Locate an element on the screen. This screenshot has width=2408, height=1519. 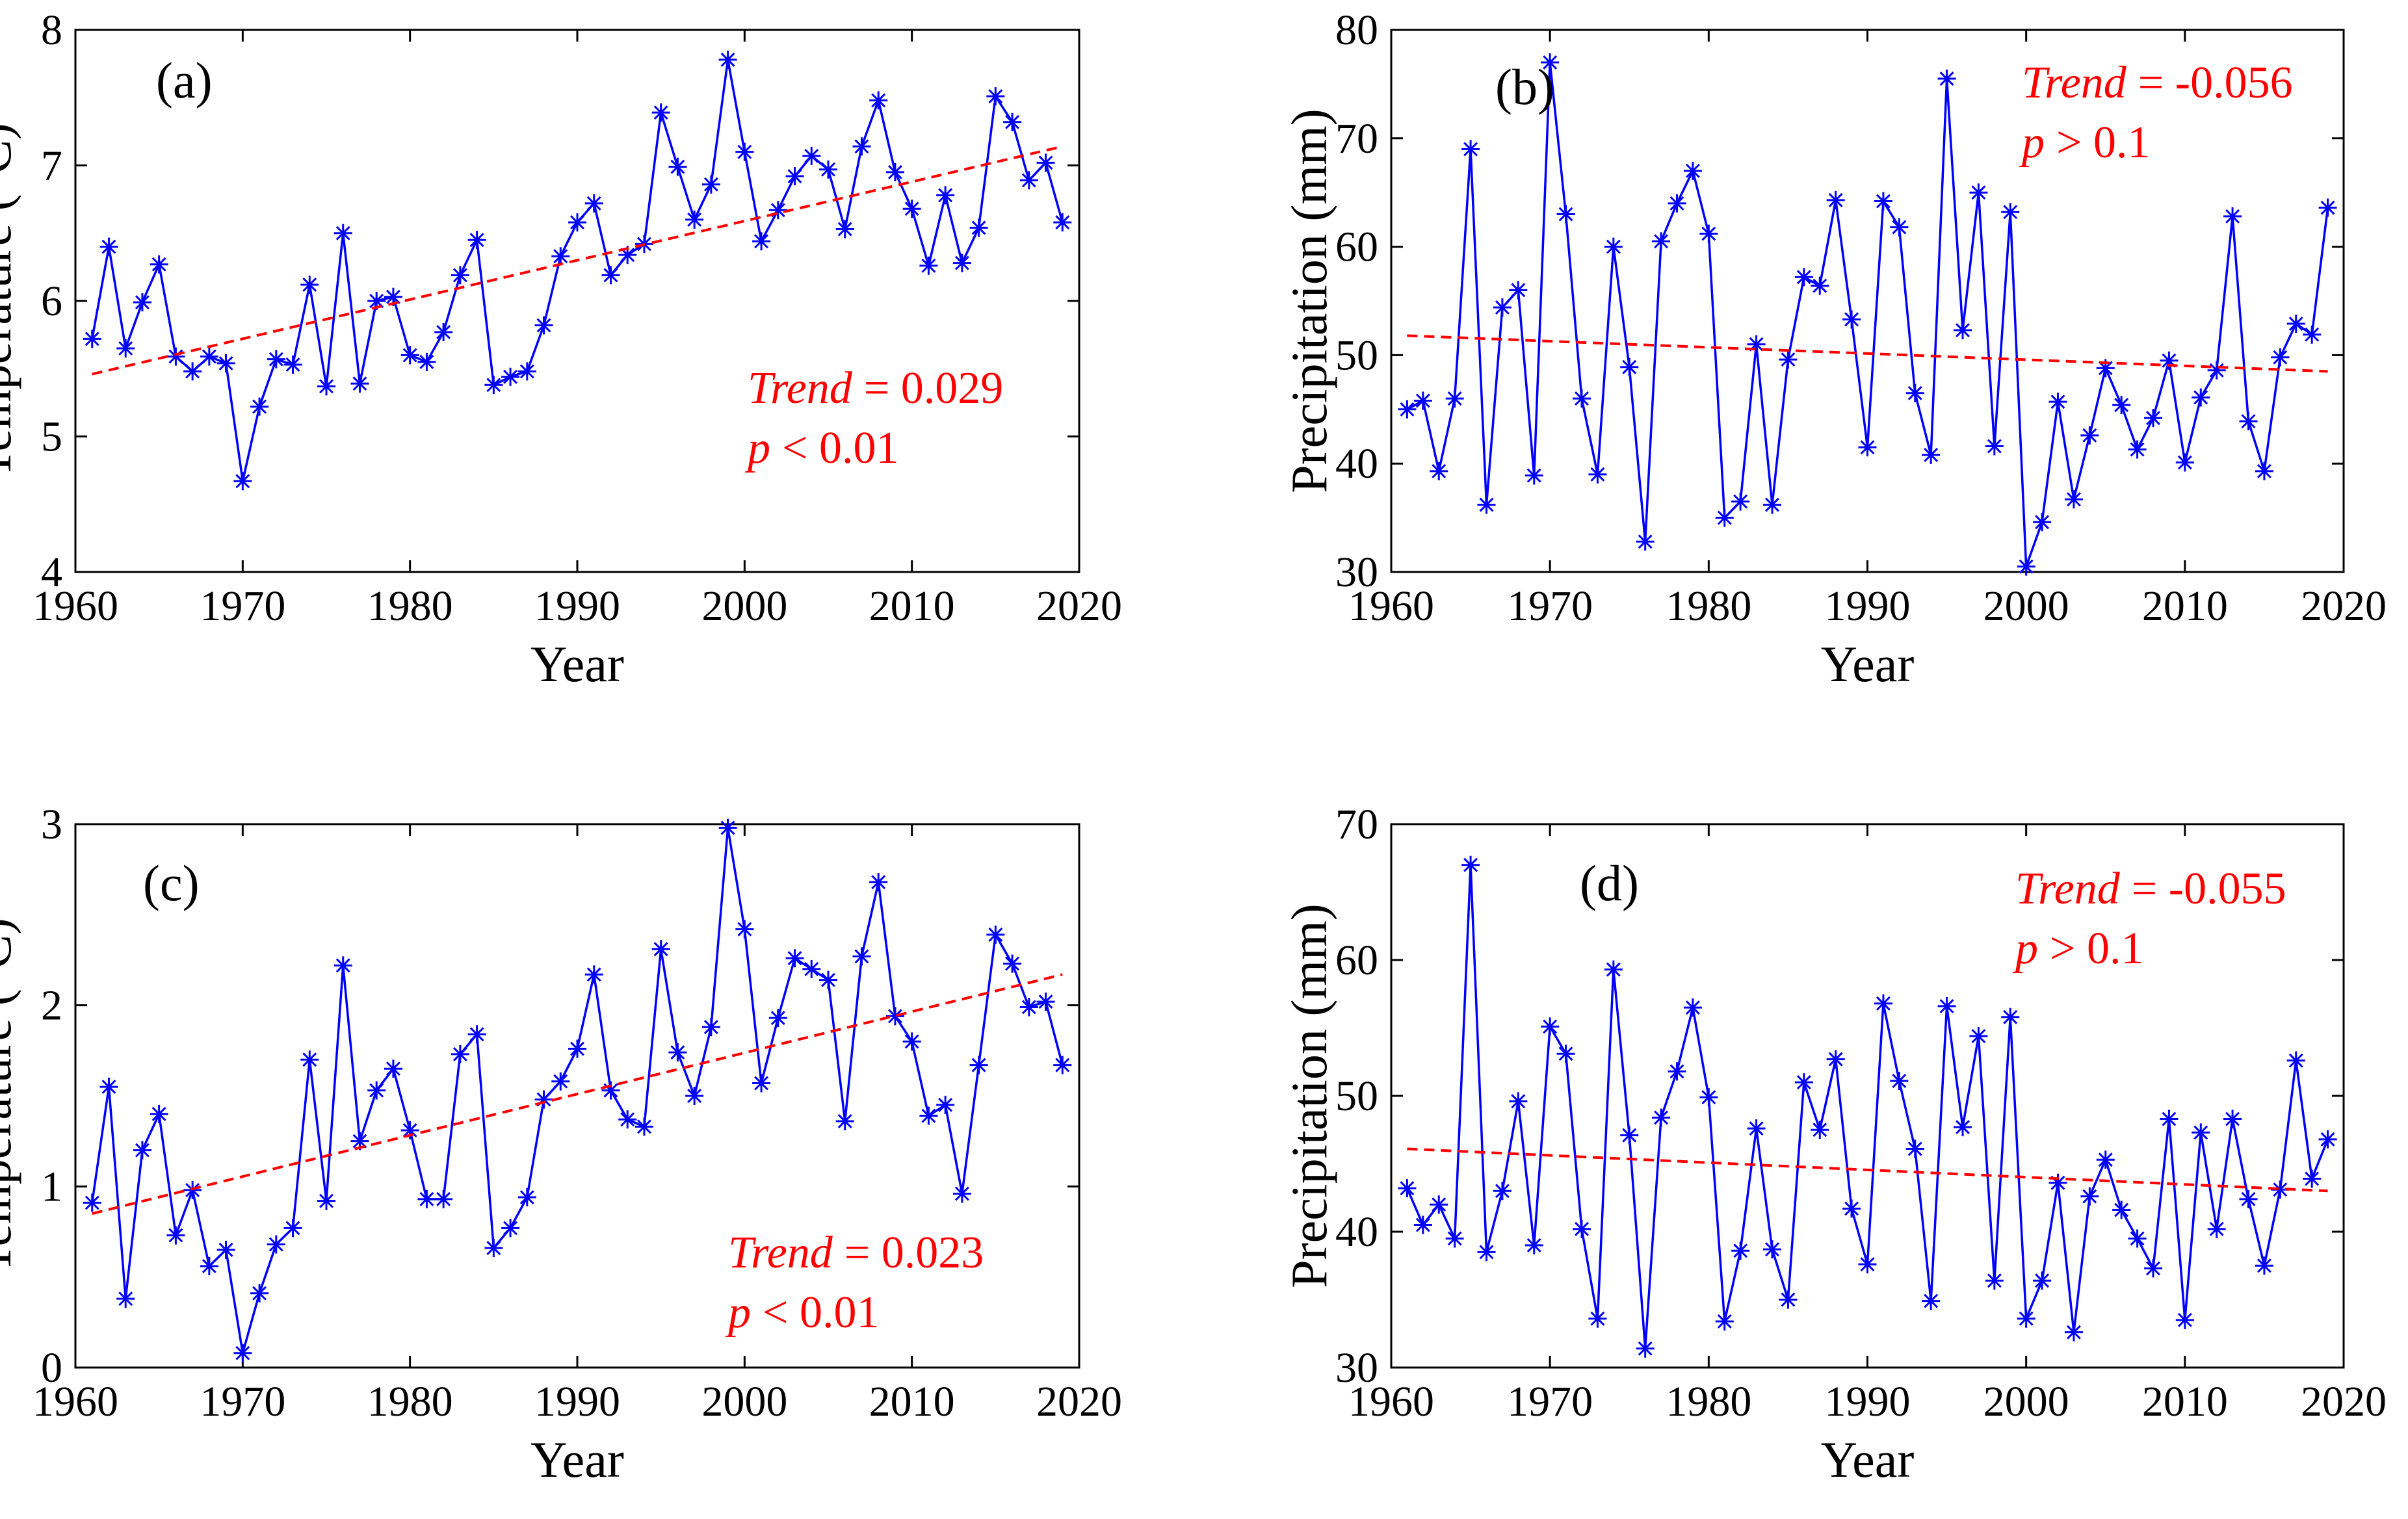
y-tick-label: 0 is located at coordinates (51, 1368).